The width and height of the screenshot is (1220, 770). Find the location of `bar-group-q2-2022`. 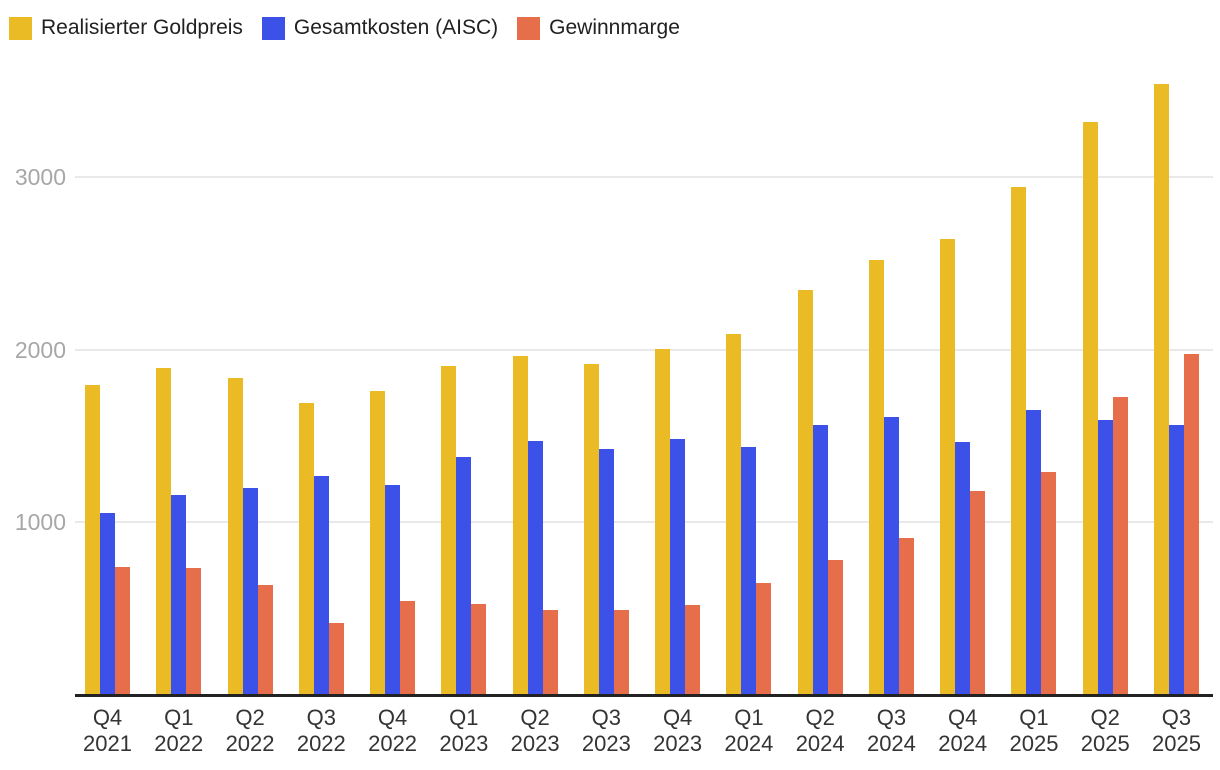

bar-group-q2-2022 is located at coordinates (250, 347).